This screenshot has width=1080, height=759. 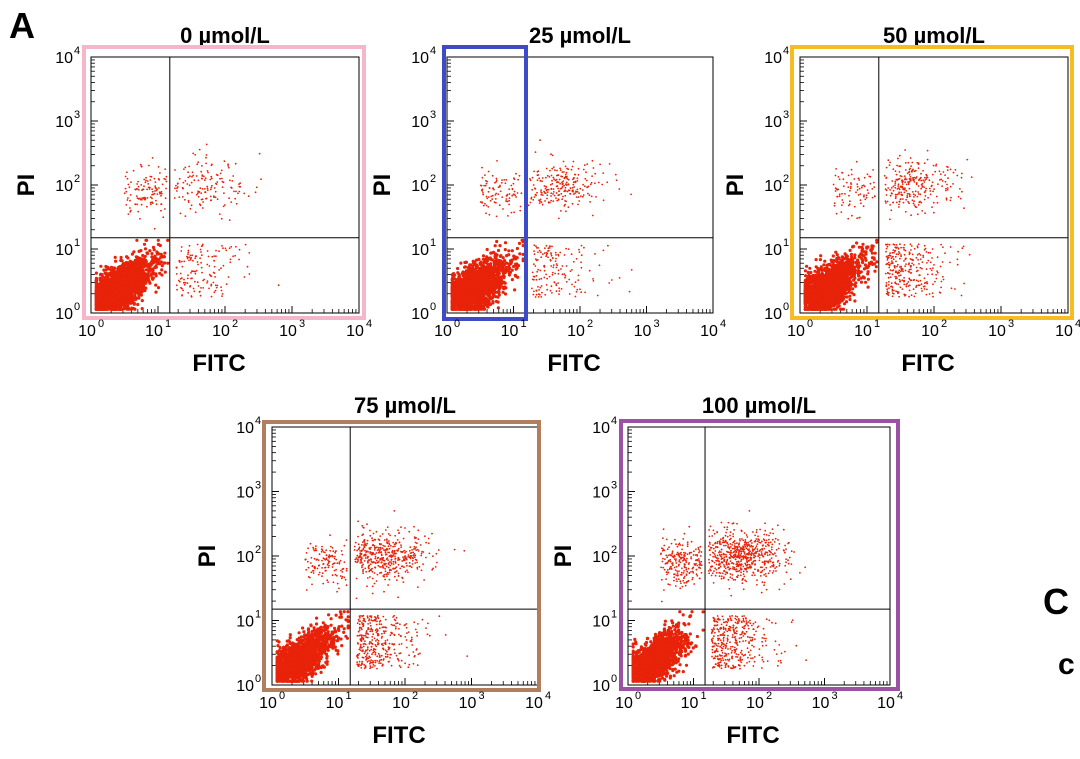 I want to click on panel-letter-c-partial: c, so click(x=1066, y=664).